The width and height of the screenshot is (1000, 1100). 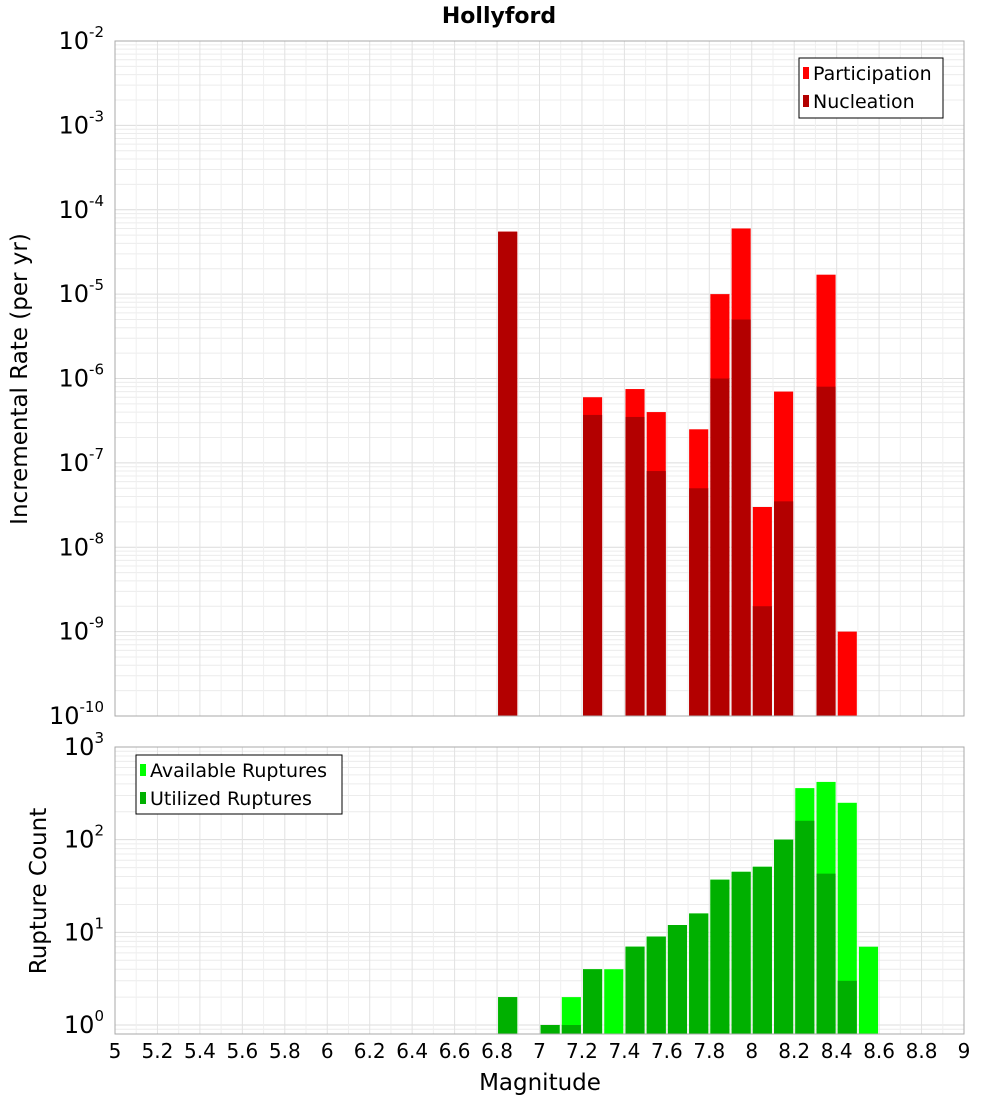 What do you see at coordinates (455, 1051) in the screenshot?
I see `x-tick-label: 6.6` at bounding box center [455, 1051].